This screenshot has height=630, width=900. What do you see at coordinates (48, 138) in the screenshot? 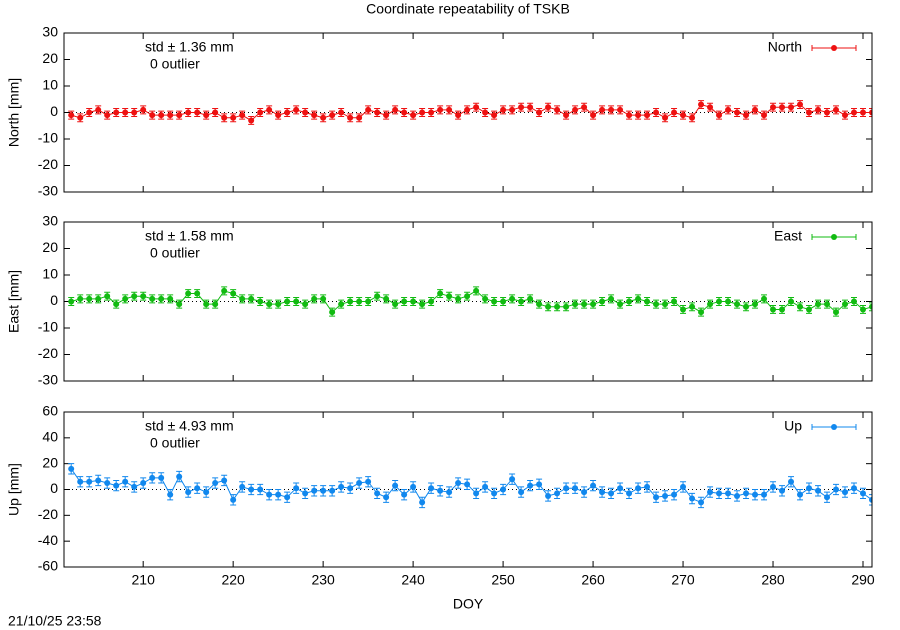
I see `y-tick-label: -10` at bounding box center [48, 138].